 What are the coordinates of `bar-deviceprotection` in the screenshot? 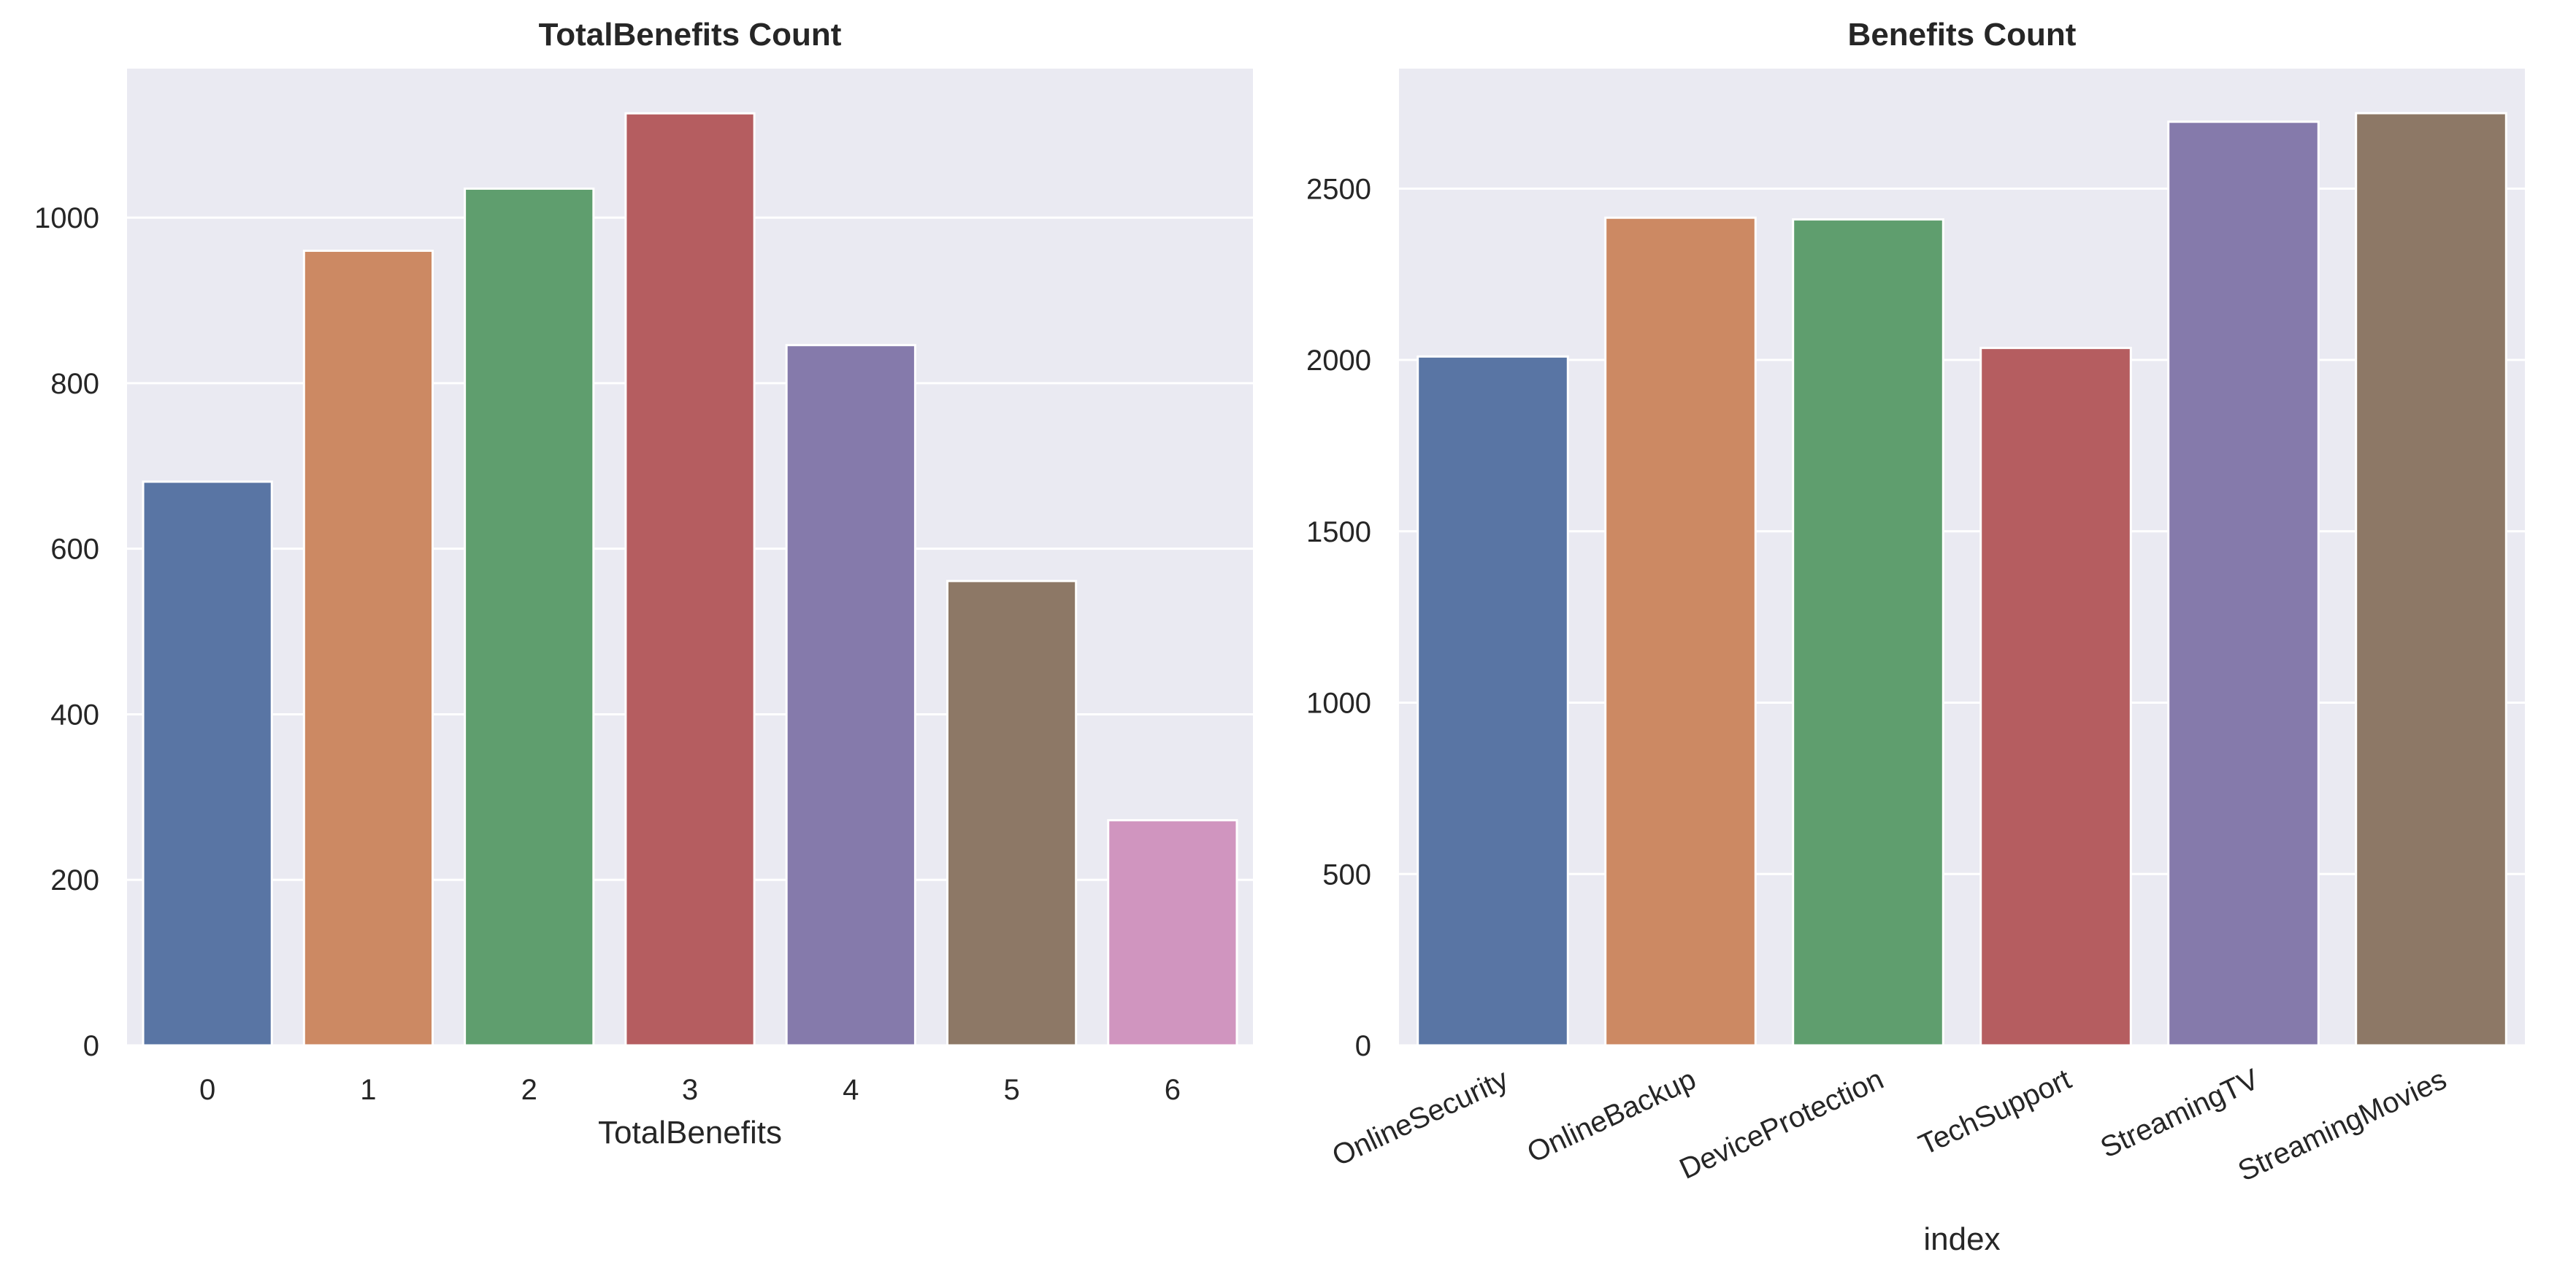 It's located at (1868, 633).